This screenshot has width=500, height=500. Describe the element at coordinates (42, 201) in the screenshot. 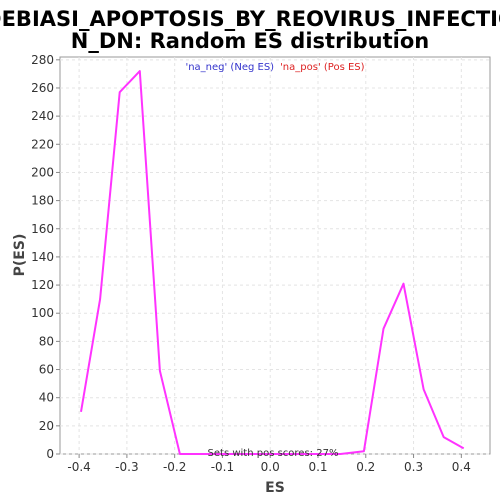

I see `y-tick-label: 180` at that location.